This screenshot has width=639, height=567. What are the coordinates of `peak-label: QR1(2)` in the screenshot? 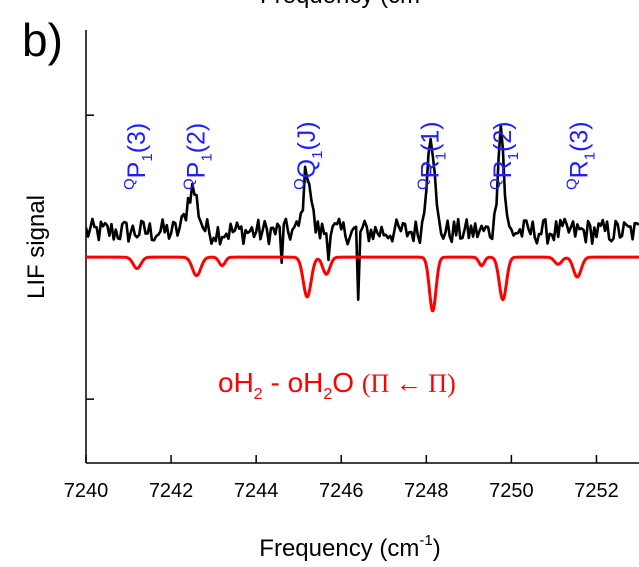 It's located at (504, 155).